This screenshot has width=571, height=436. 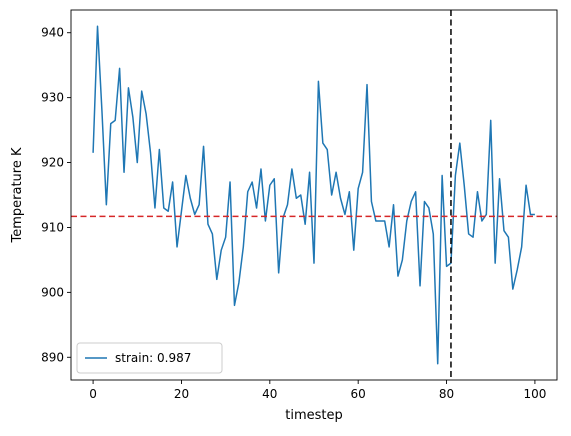 What do you see at coordinates (52, 163) in the screenshot?
I see `y-tick-label: 920` at bounding box center [52, 163].